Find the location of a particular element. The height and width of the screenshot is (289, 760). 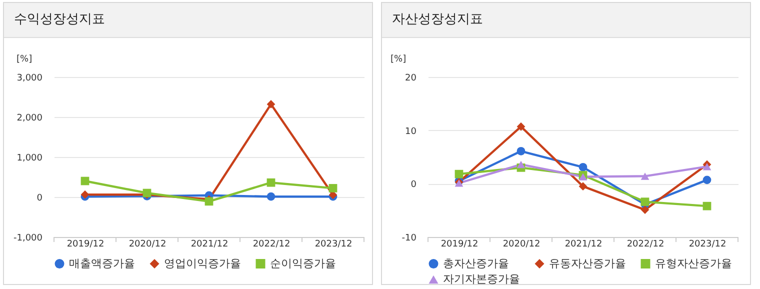

legend-label: 매출액증가율 is located at coordinates (102, 263).